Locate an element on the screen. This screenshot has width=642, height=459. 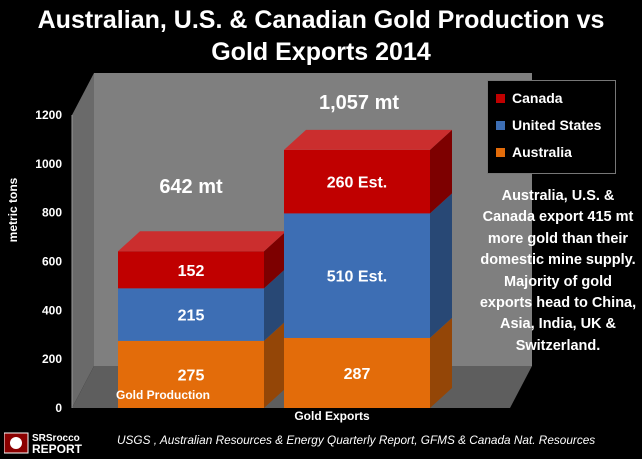
bar-segment-united-states-gold-exports is located at coordinates (357, 275).